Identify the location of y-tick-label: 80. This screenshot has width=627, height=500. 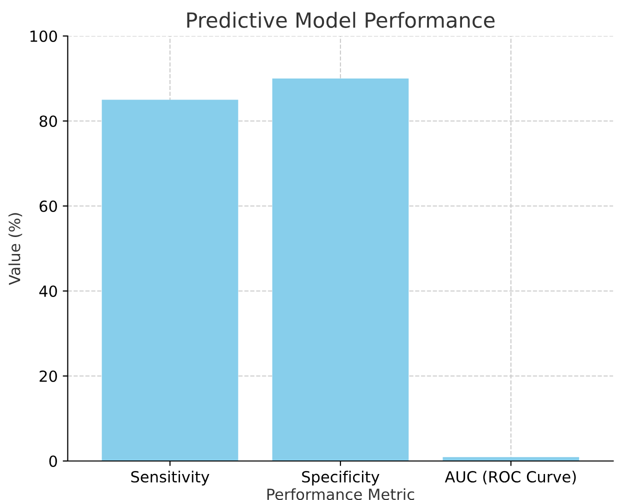
(48, 121).